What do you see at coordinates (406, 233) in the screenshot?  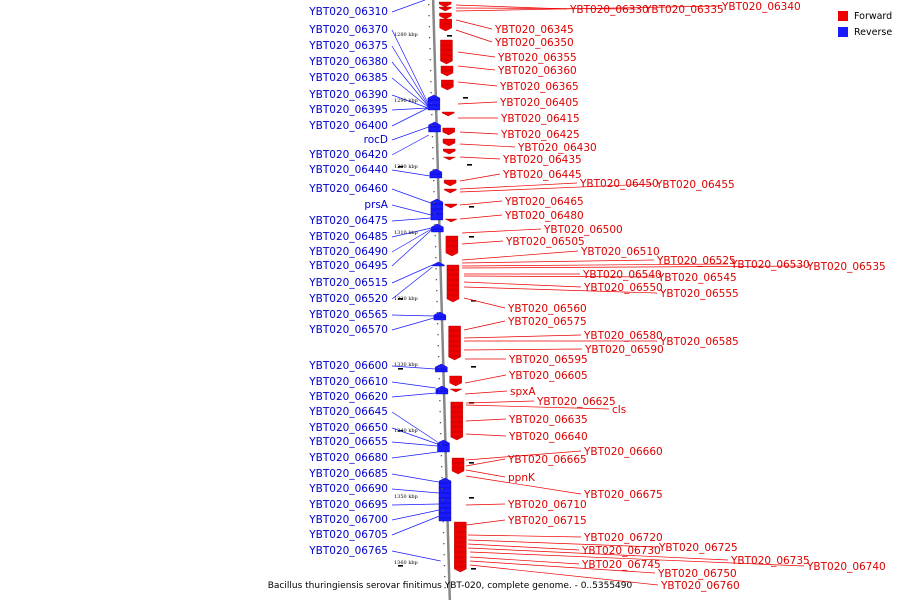 I see `scale-tick-label: 1310 kbp` at bounding box center [406, 233].